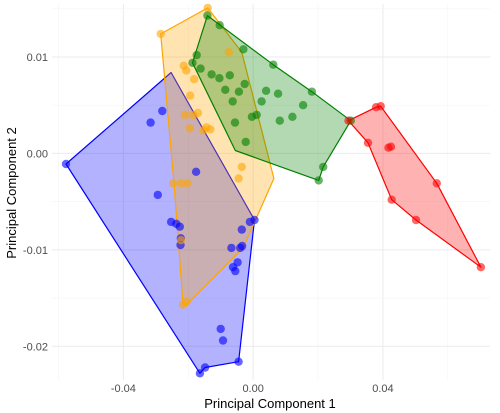 This screenshot has width=500, height=413. I want to click on y-axis-title: Principal Component 2, so click(11, 193).